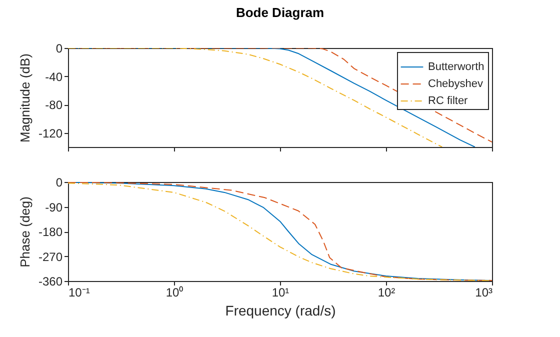 The width and height of the screenshot is (560, 337). Describe the element at coordinates (387, 293) in the screenshot. I see `x-tick-label: 10²` at that location.